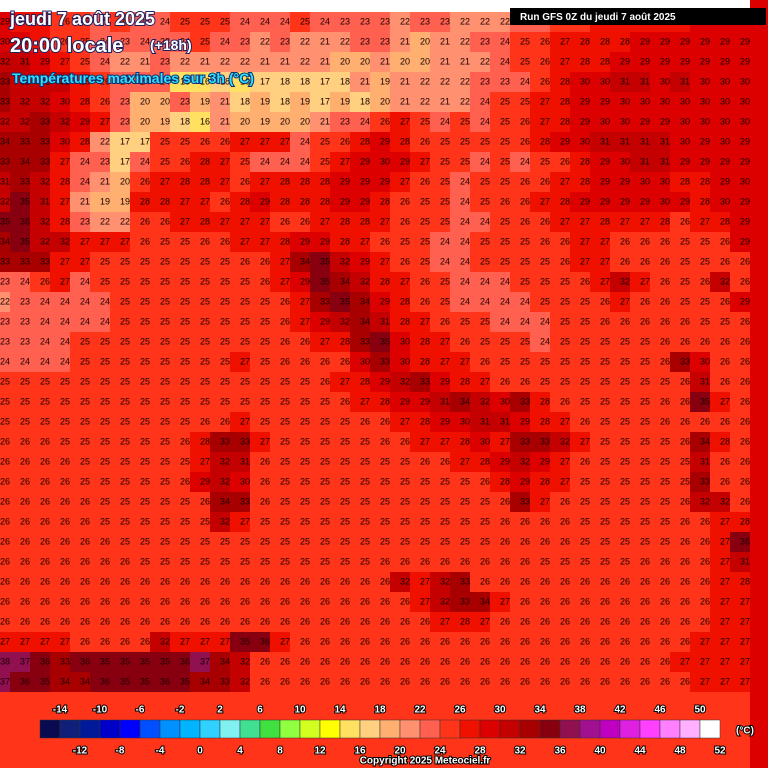 The height and width of the screenshot is (768, 768). Describe the element at coordinates (340, 710) in the screenshot. I see `legend-label: 14` at that location.